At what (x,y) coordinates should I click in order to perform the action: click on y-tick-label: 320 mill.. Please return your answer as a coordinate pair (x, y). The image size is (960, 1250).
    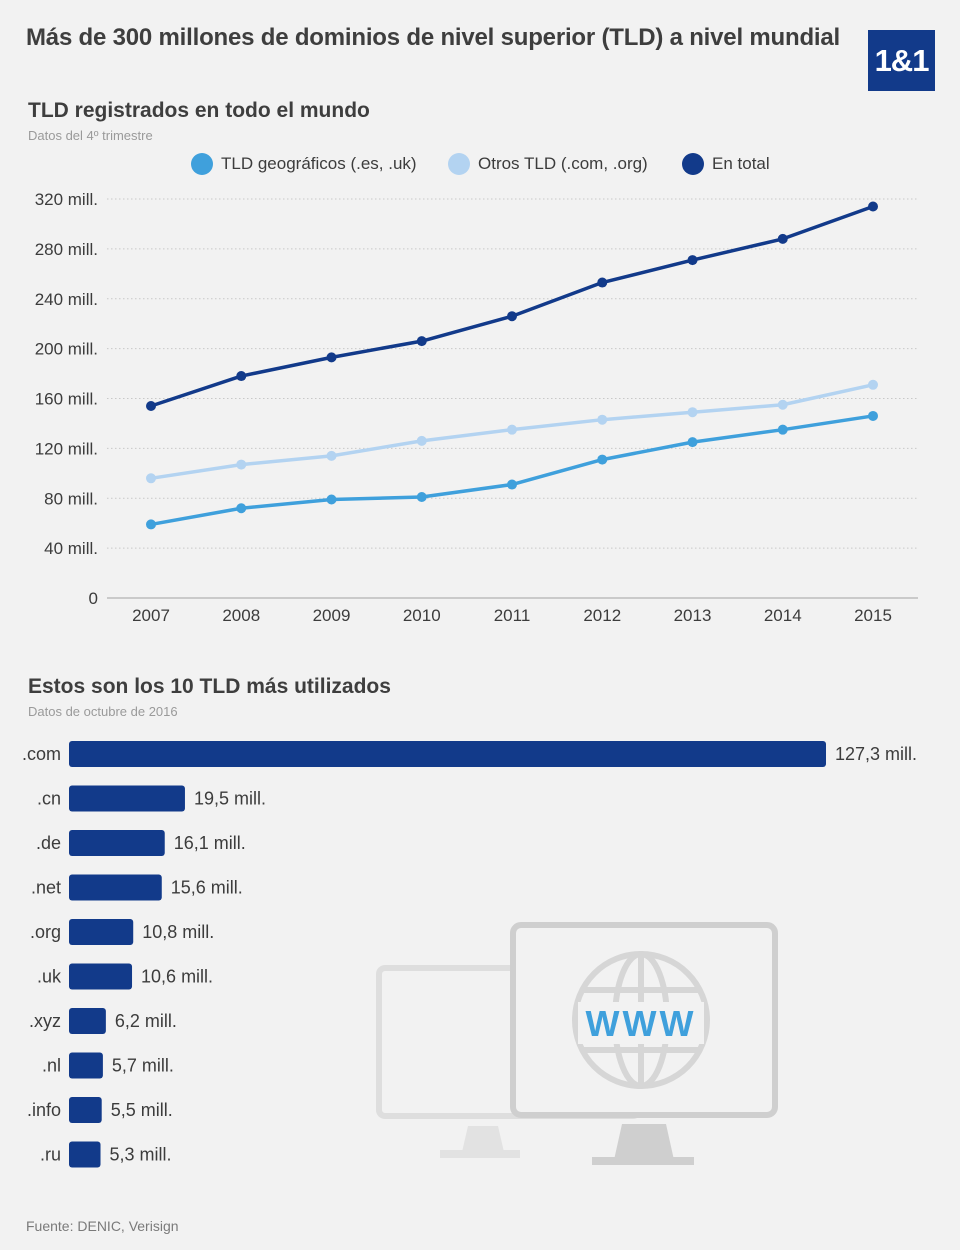
    Looking at the image, I should click on (66, 199).